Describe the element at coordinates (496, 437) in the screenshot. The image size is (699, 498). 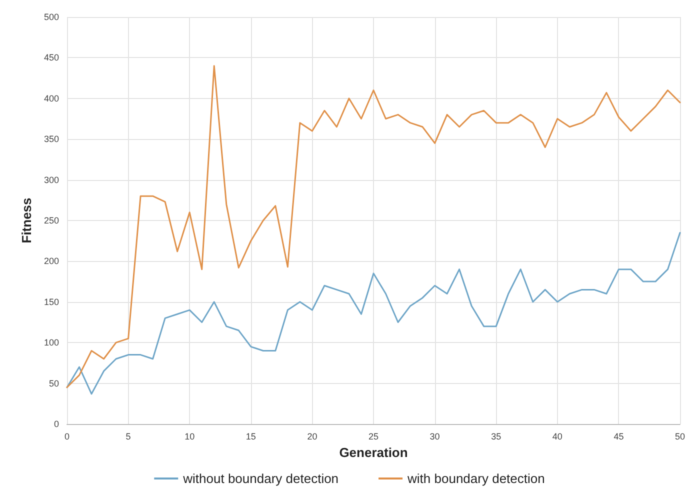
I see `x-tick-label: 35` at that location.